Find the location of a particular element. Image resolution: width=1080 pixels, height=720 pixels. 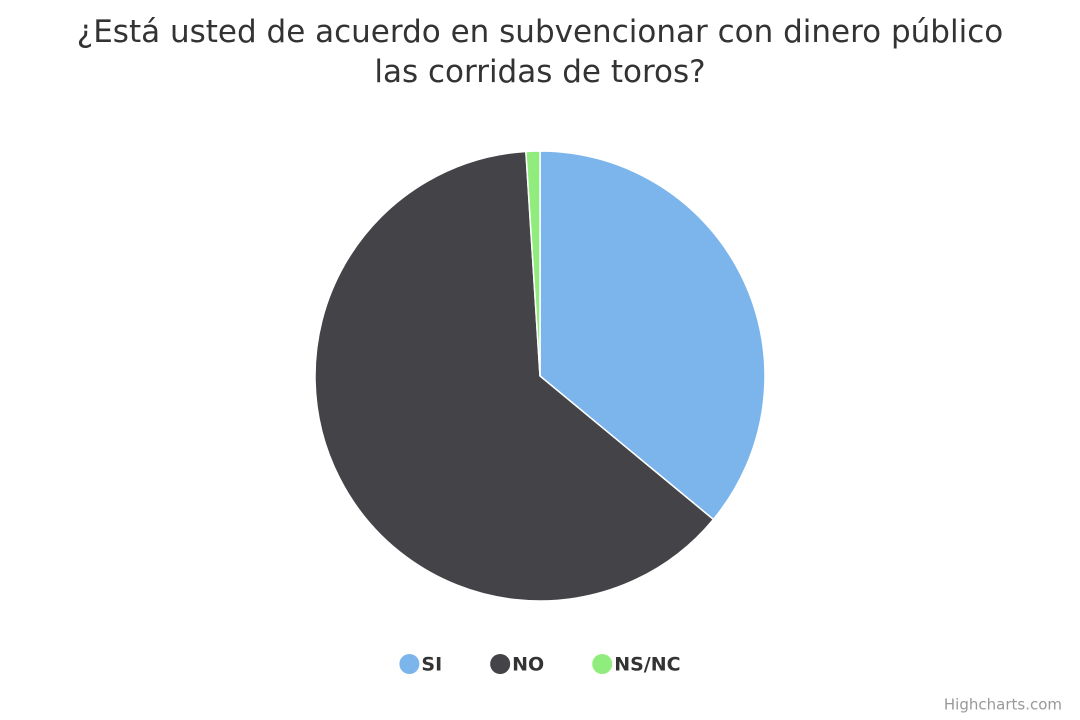

credits: Highcharts.com is located at coordinates (1003, 705).